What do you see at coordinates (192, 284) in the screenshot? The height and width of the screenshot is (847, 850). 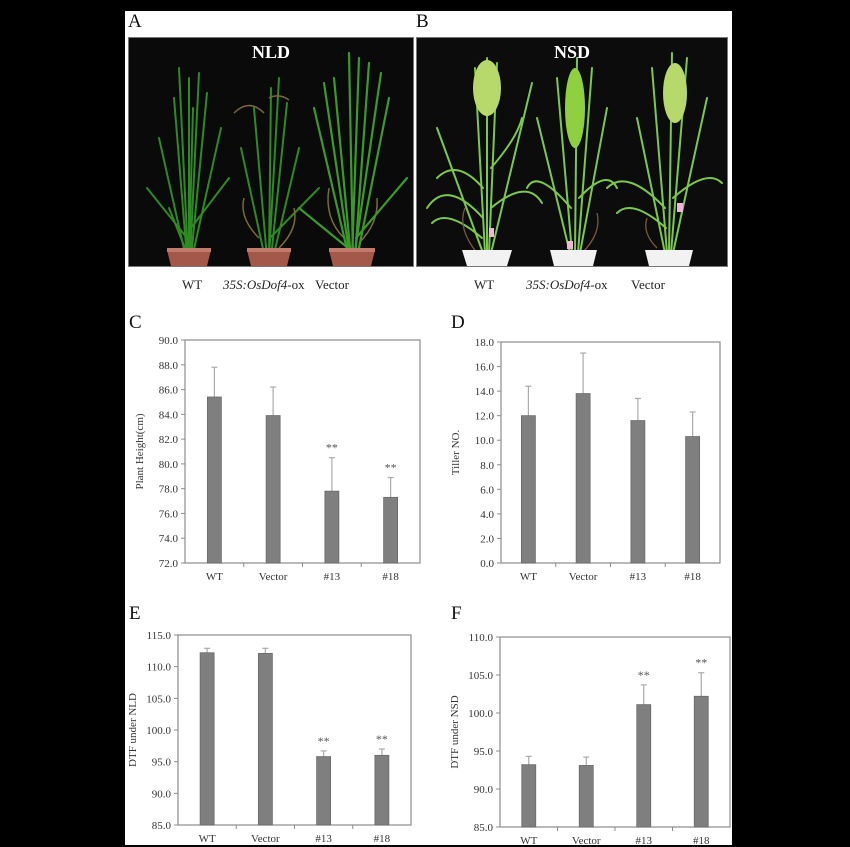 I see `photo-a-label-wt: WT` at bounding box center [192, 284].